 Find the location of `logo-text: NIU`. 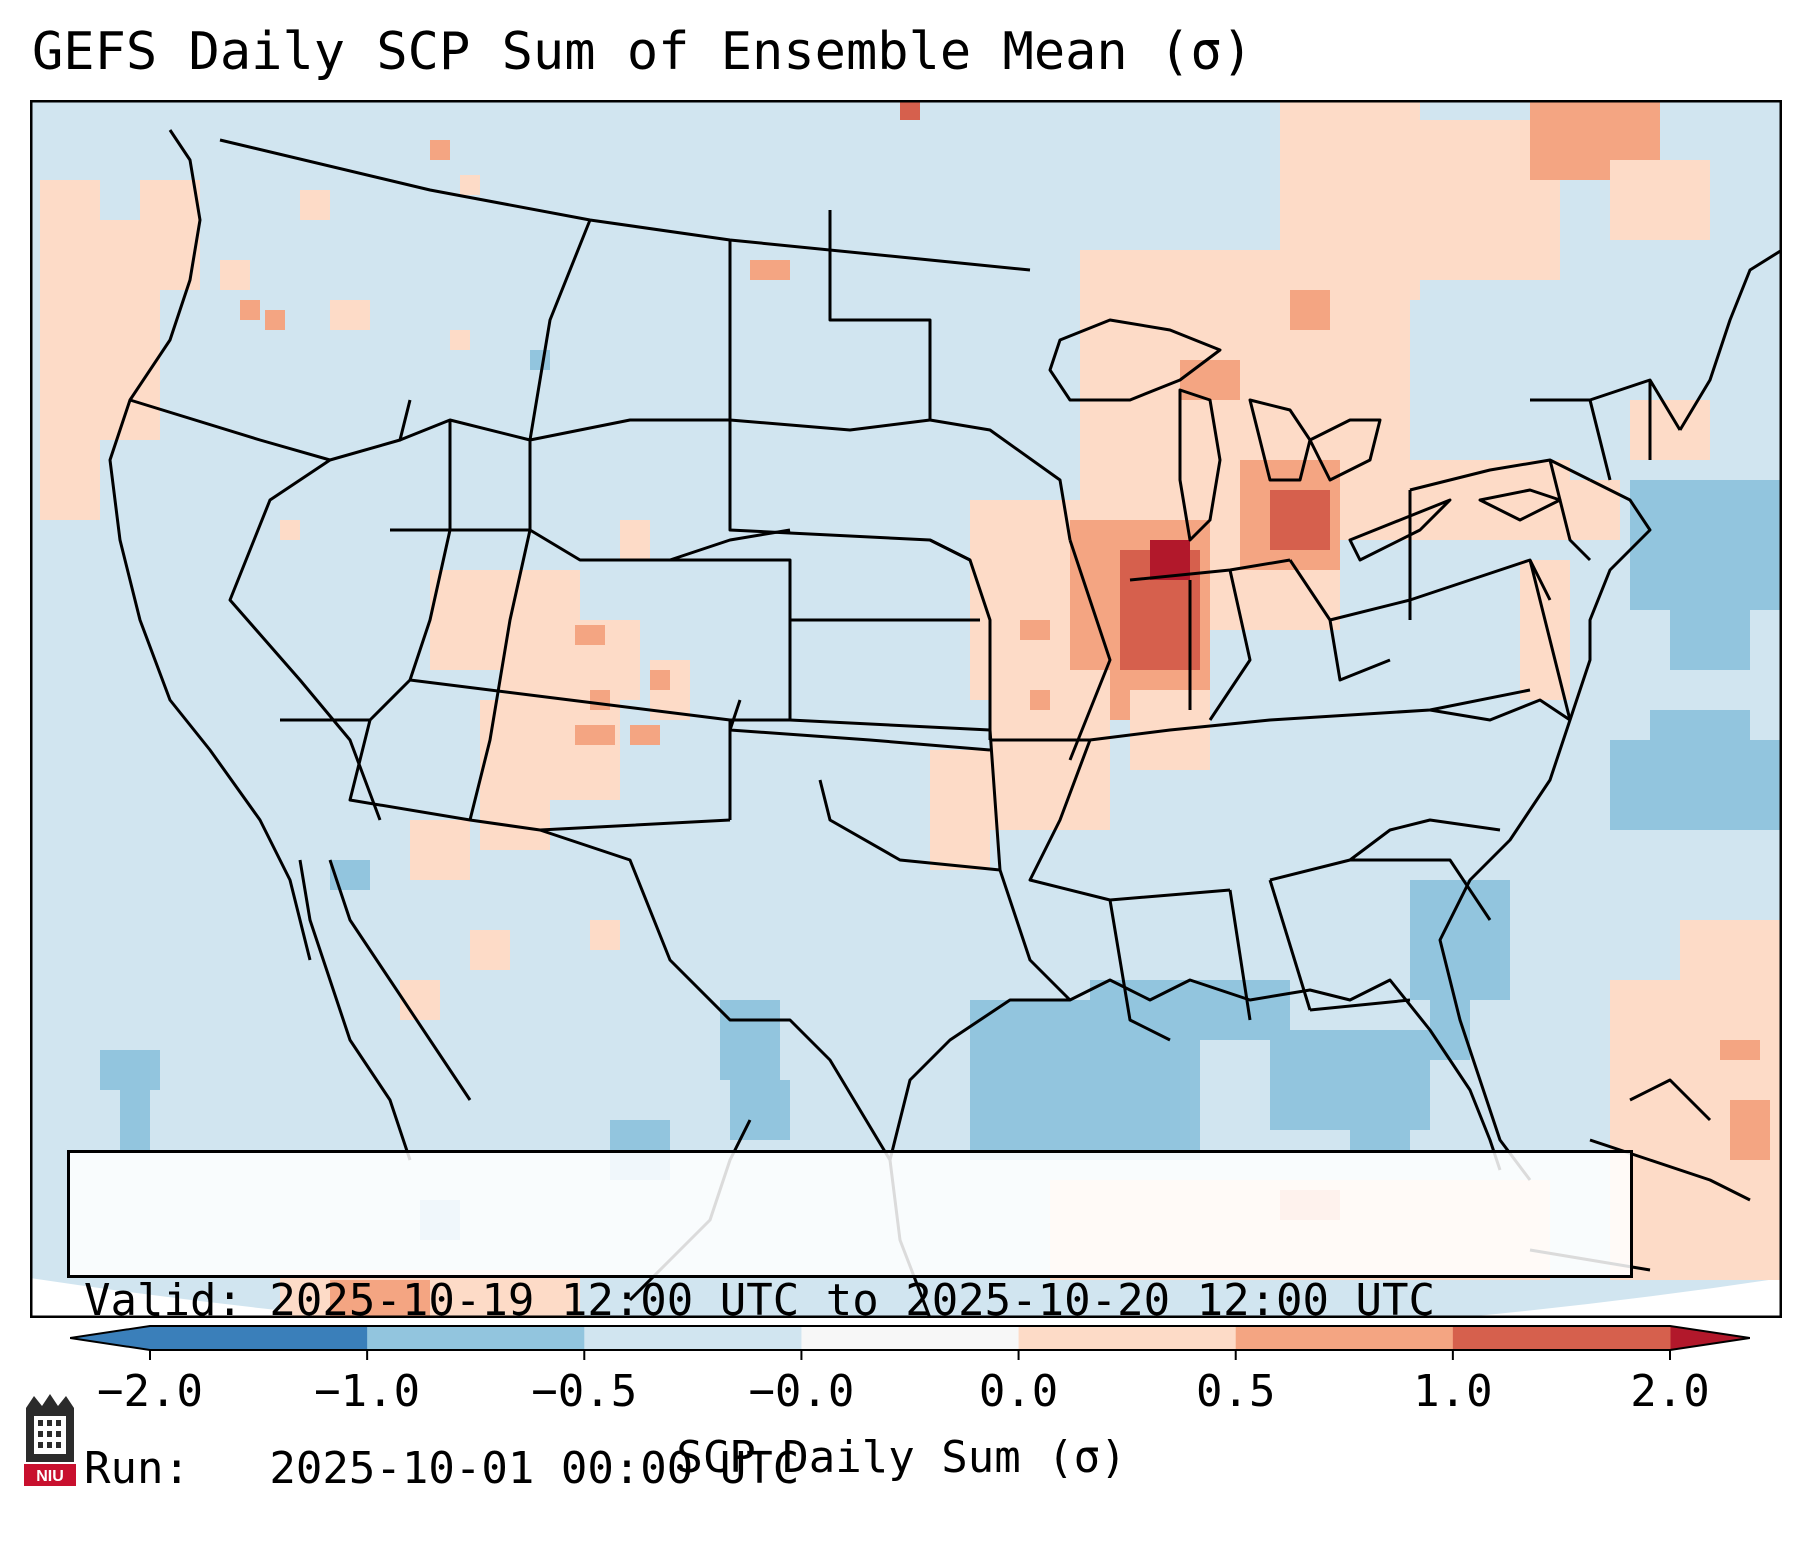

logo-text: NIU is located at coordinates (50, 1476).